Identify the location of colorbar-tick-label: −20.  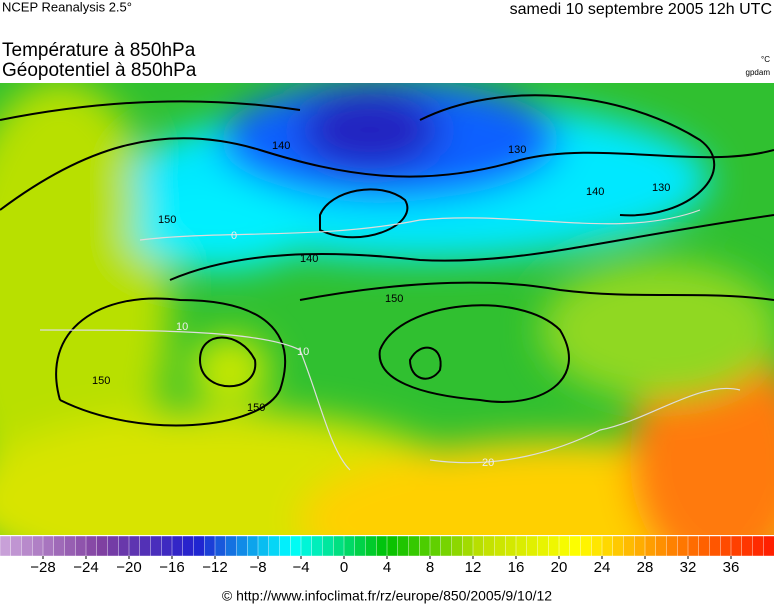
(128, 567).